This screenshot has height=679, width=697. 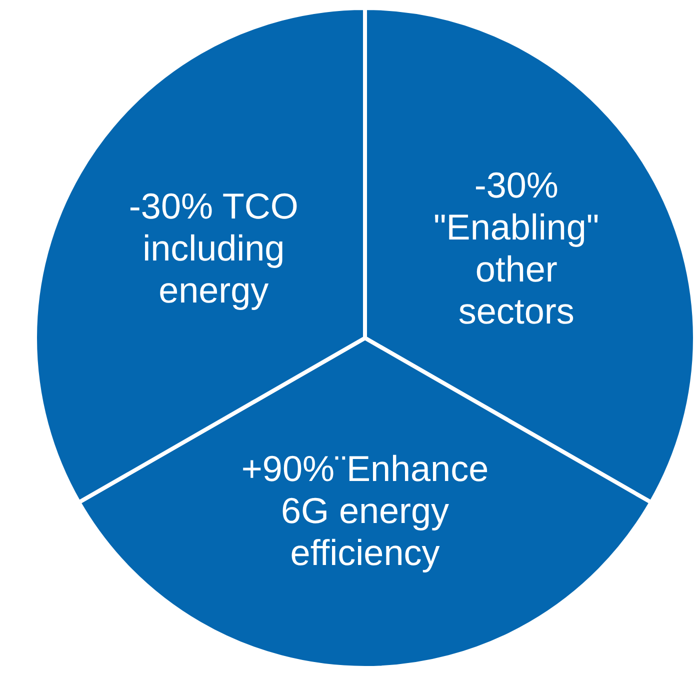 What do you see at coordinates (517, 248) in the screenshot?
I see `slice-label: -30% "Enabling" other sectors` at bounding box center [517, 248].